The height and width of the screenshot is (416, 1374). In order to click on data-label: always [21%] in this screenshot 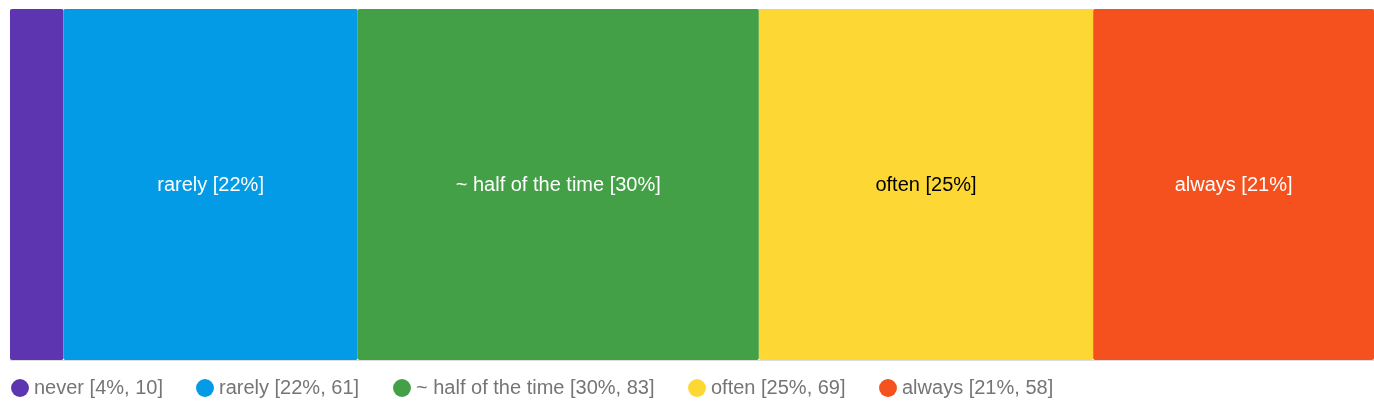, I will do `click(1233, 183)`.